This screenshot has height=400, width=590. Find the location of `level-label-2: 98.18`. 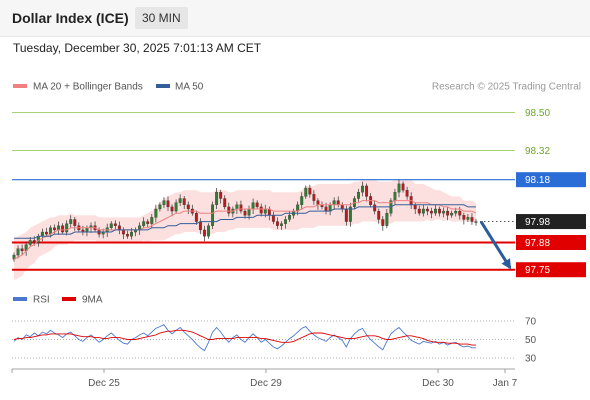

level-label-2: 98.18 is located at coordinates (537, 180).